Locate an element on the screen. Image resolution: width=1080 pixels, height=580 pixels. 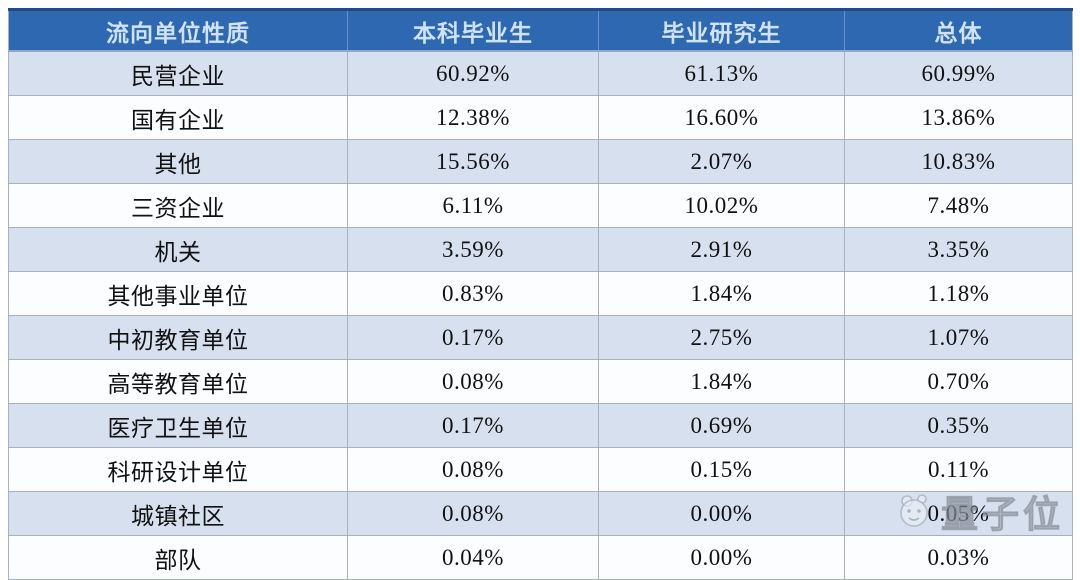
cell-value: 3.59% is located at coordinates (473, 249).